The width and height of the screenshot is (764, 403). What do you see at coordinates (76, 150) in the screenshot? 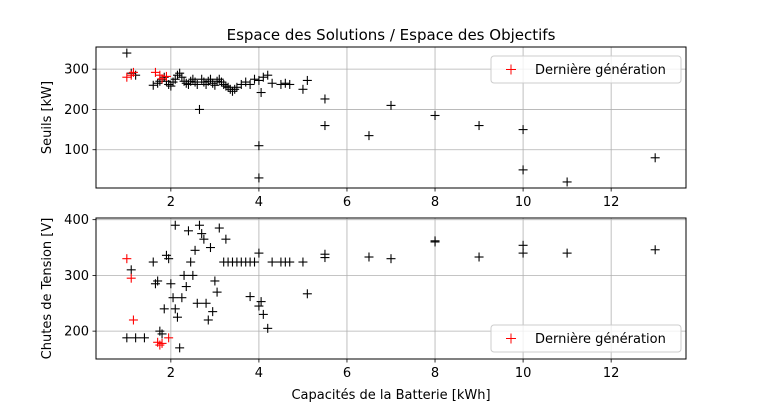
I see `y-tick-label: 100` at bounding box center [76, 150].